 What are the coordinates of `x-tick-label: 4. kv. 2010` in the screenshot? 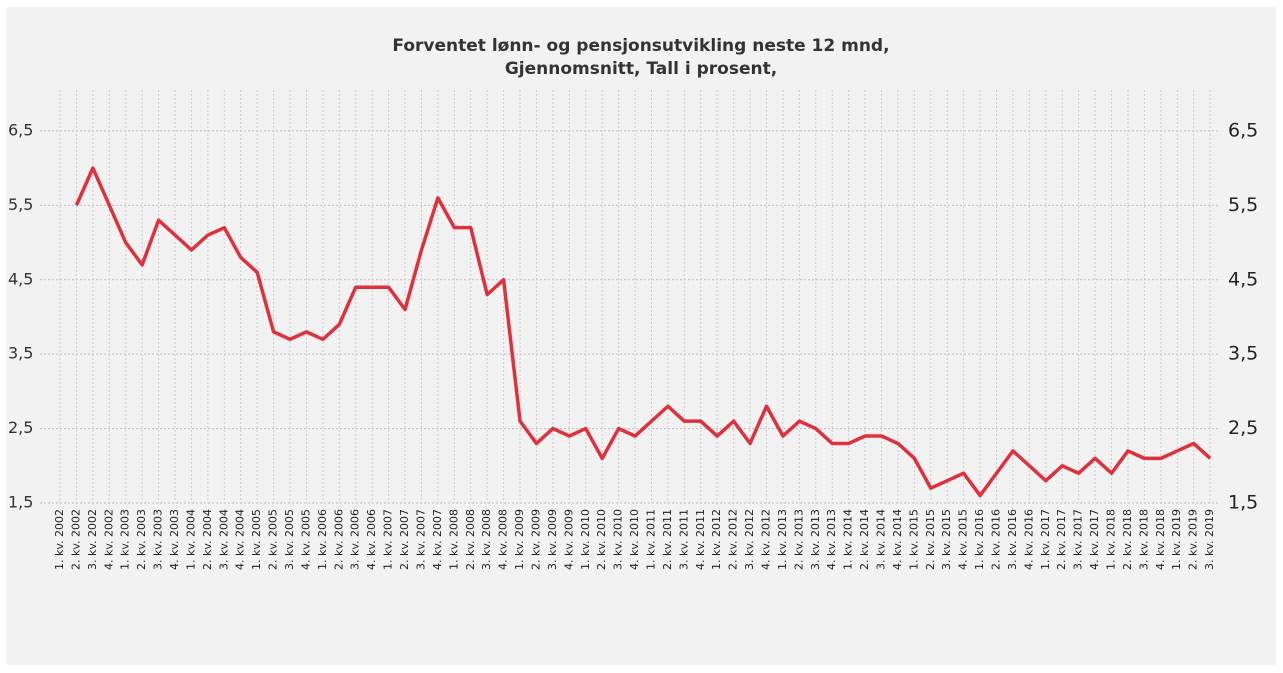 It's located at (634, 539).